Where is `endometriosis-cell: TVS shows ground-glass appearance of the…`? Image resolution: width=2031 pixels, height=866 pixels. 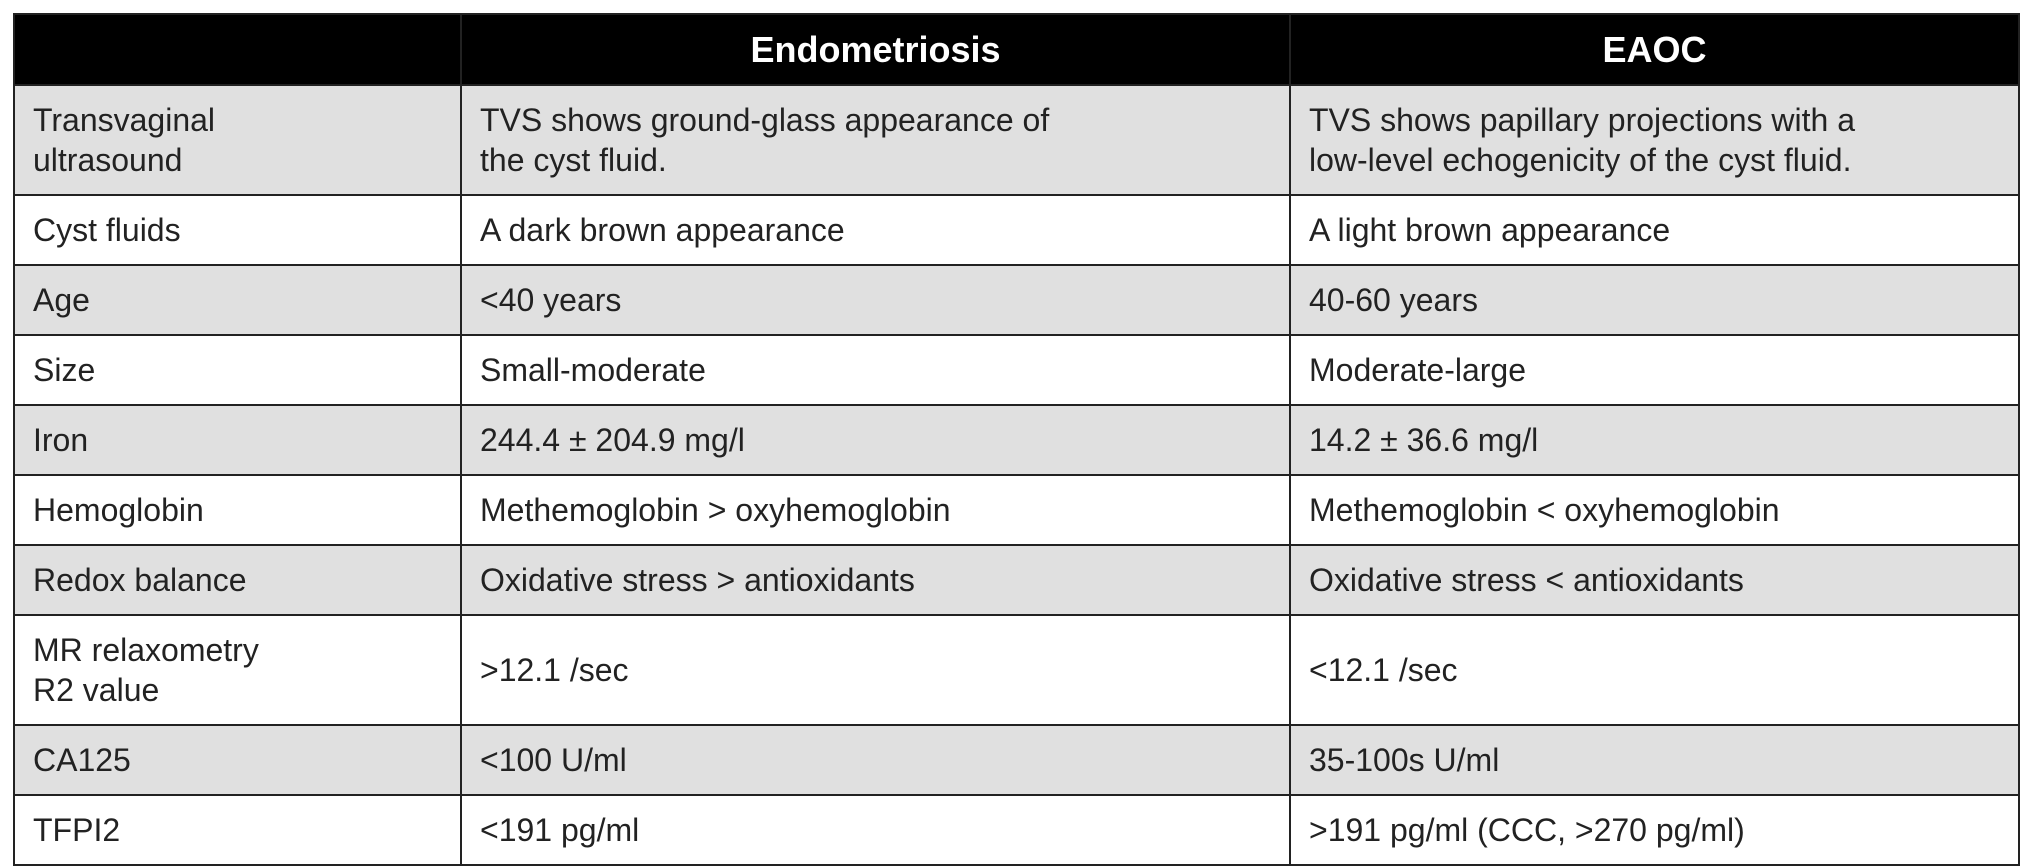
endometriosis-cell: TVS shows ground-glass appearance of the… is located at coordinates (875, 140).